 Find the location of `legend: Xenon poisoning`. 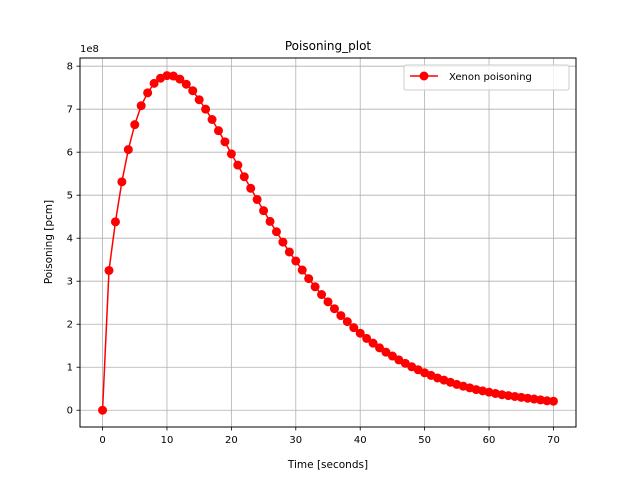

legend: Xenon poisoning is located at coordinates (486, 77).